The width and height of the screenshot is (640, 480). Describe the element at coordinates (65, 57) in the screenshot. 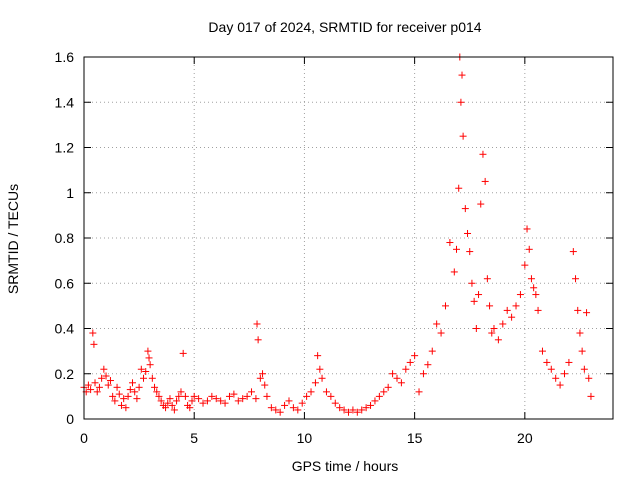

I see `y-tick-label: 1.6` at that location.